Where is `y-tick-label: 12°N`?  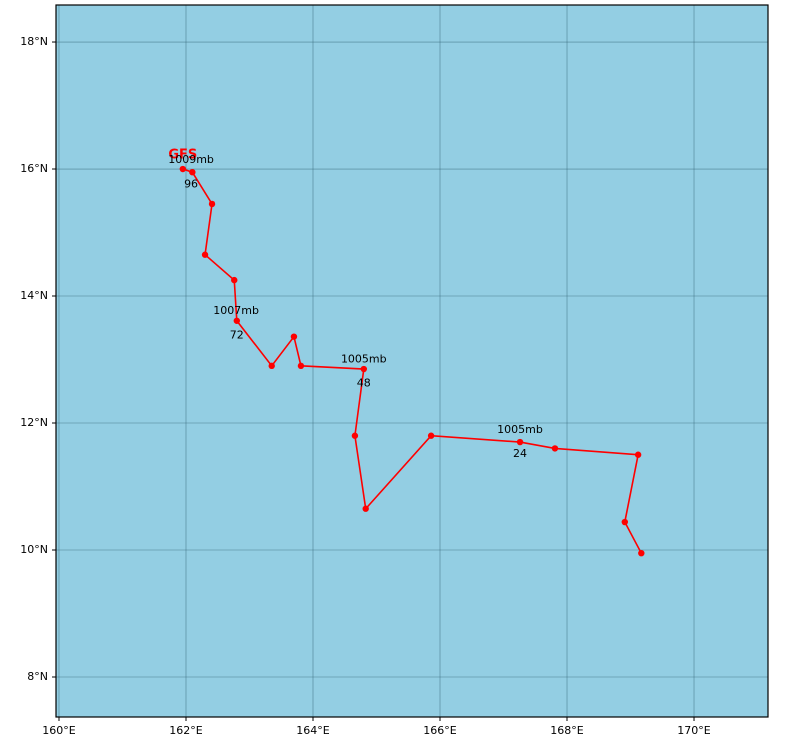 y-tick-label: 12°N is located at coordinates (34, 422).